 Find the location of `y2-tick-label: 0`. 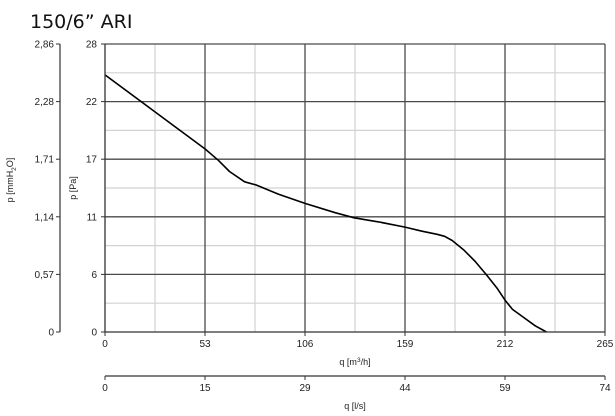

y2-tick-label: 0 is located at coordinates (51, 333).